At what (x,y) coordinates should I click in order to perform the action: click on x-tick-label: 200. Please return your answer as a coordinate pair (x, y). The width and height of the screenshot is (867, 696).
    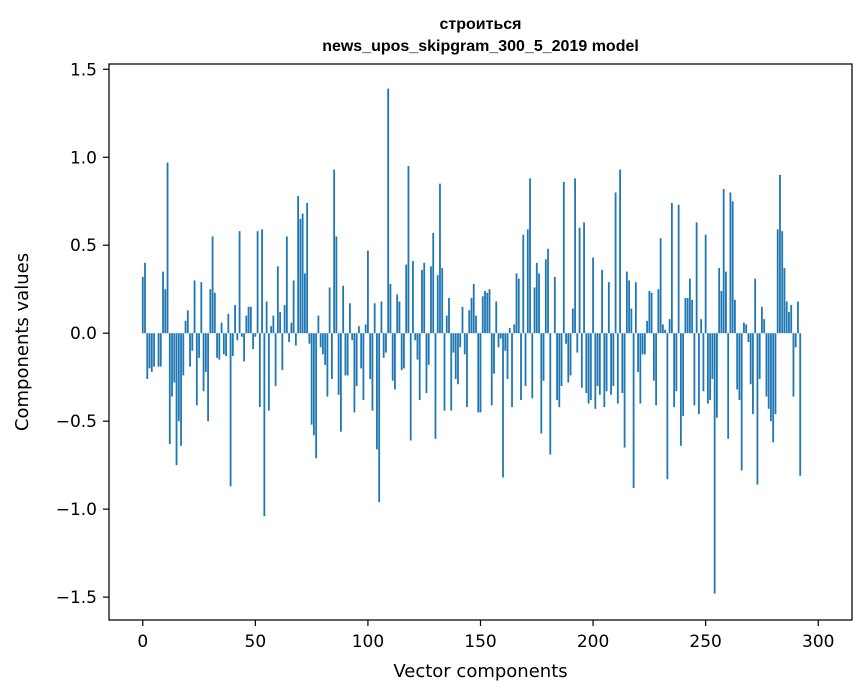
    Looking at the image, I should click on (593, 642).